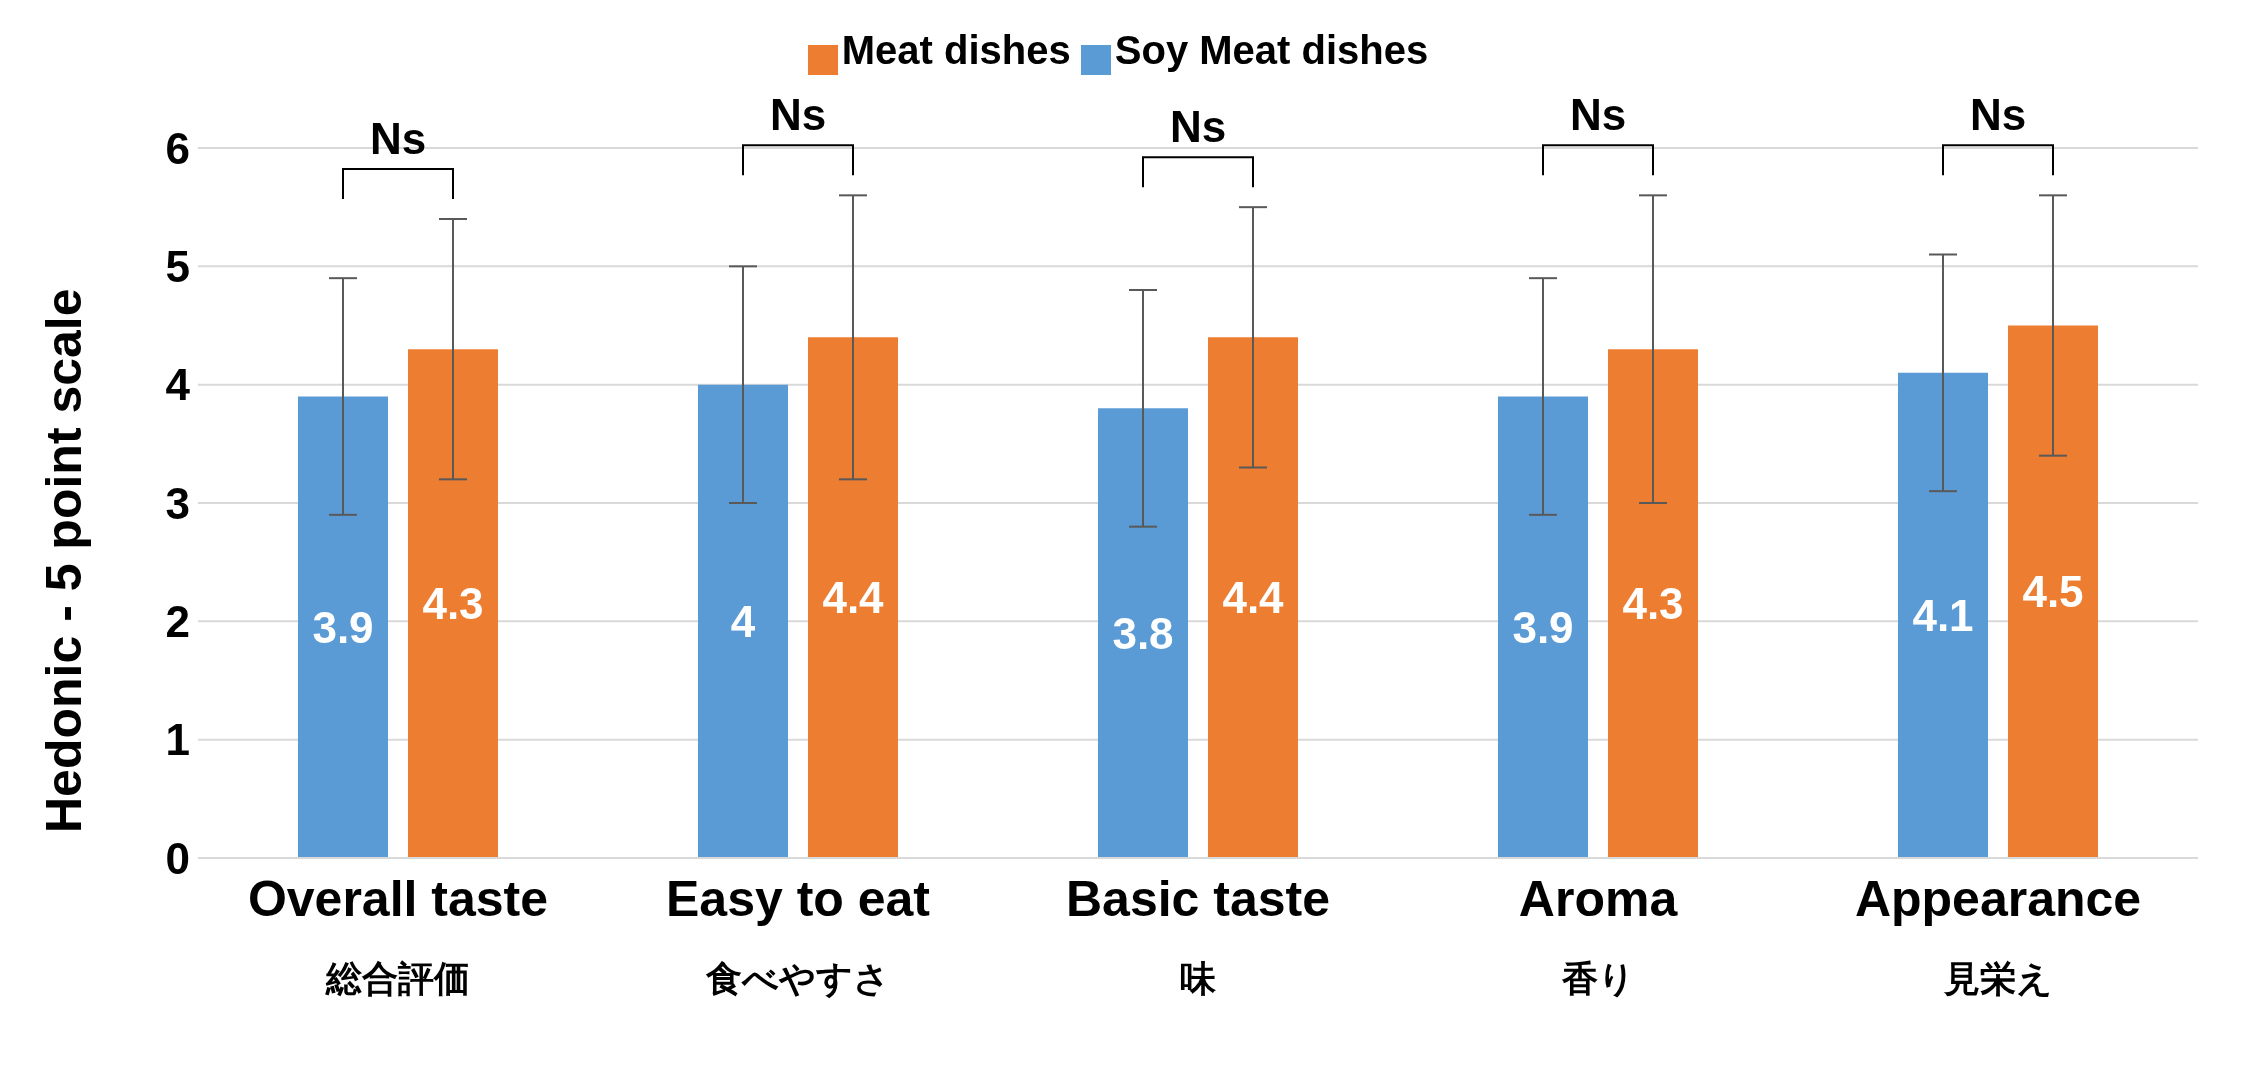 The height and width of the screenshot is (1069, 2267). What do you see at coordinates (177, 858) in the screenshot?
I see `y-tick-label: 0` at bounding box center [177, 858].